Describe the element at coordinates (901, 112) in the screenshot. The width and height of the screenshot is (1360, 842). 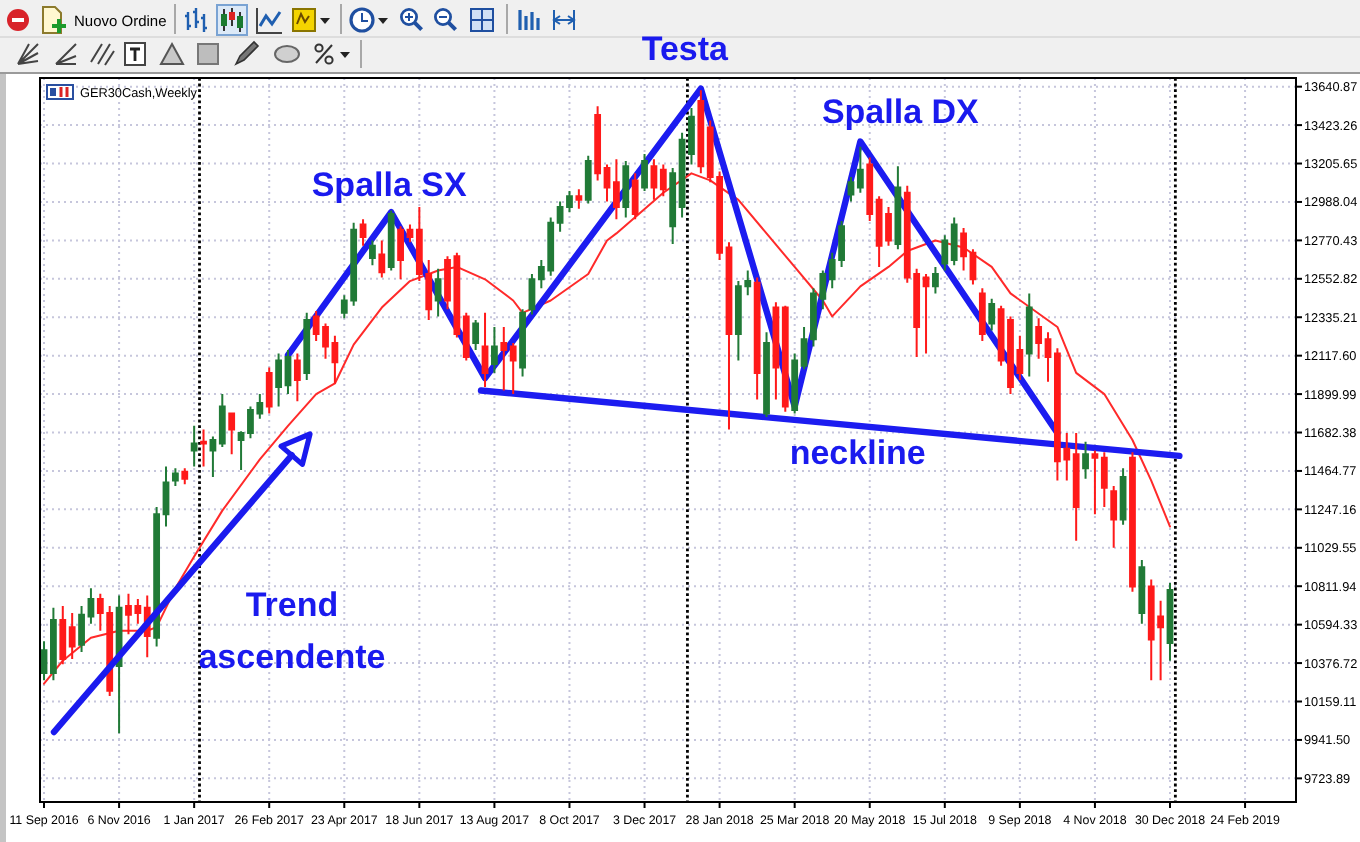
I see `annotation: Spalla DX` at that location.